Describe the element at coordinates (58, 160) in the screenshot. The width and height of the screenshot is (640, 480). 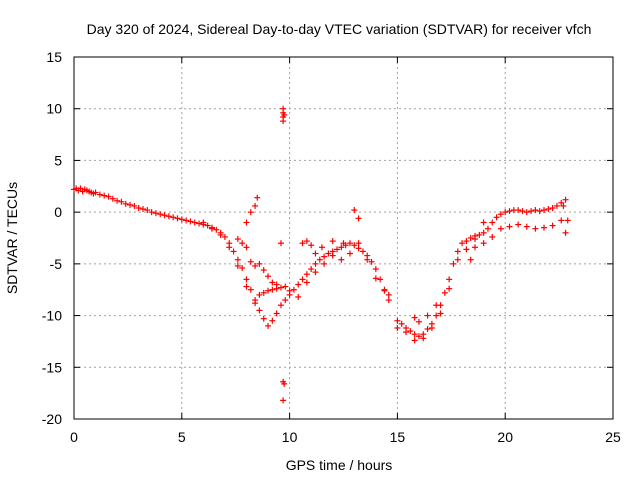
I see `y-tick-label: 5` at that location.